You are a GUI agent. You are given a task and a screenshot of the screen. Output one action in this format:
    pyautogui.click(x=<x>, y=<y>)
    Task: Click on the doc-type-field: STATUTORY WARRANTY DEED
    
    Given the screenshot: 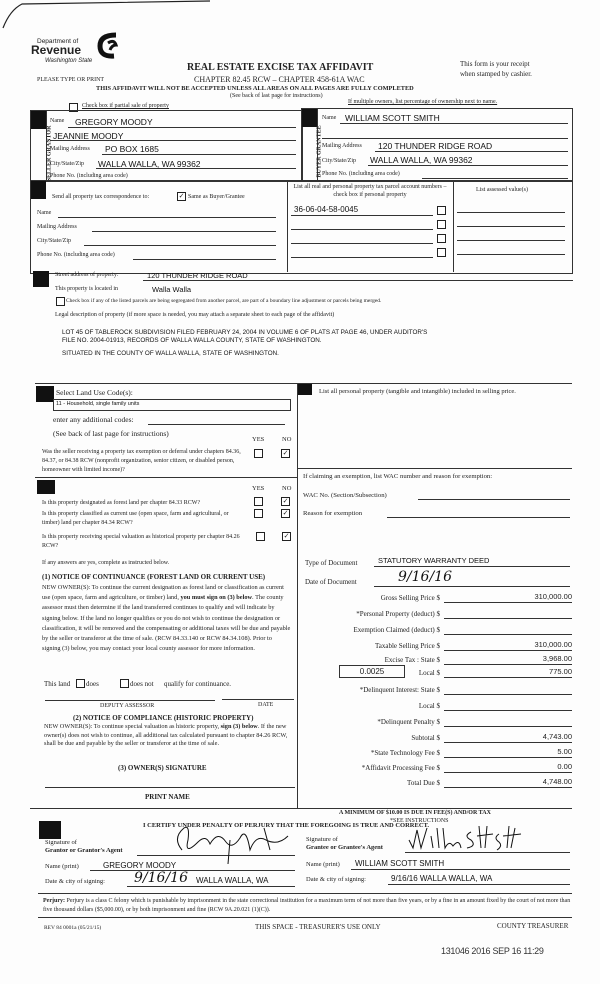 What is the action you would take?
    pyautogui.click(x=434, y=560)
    